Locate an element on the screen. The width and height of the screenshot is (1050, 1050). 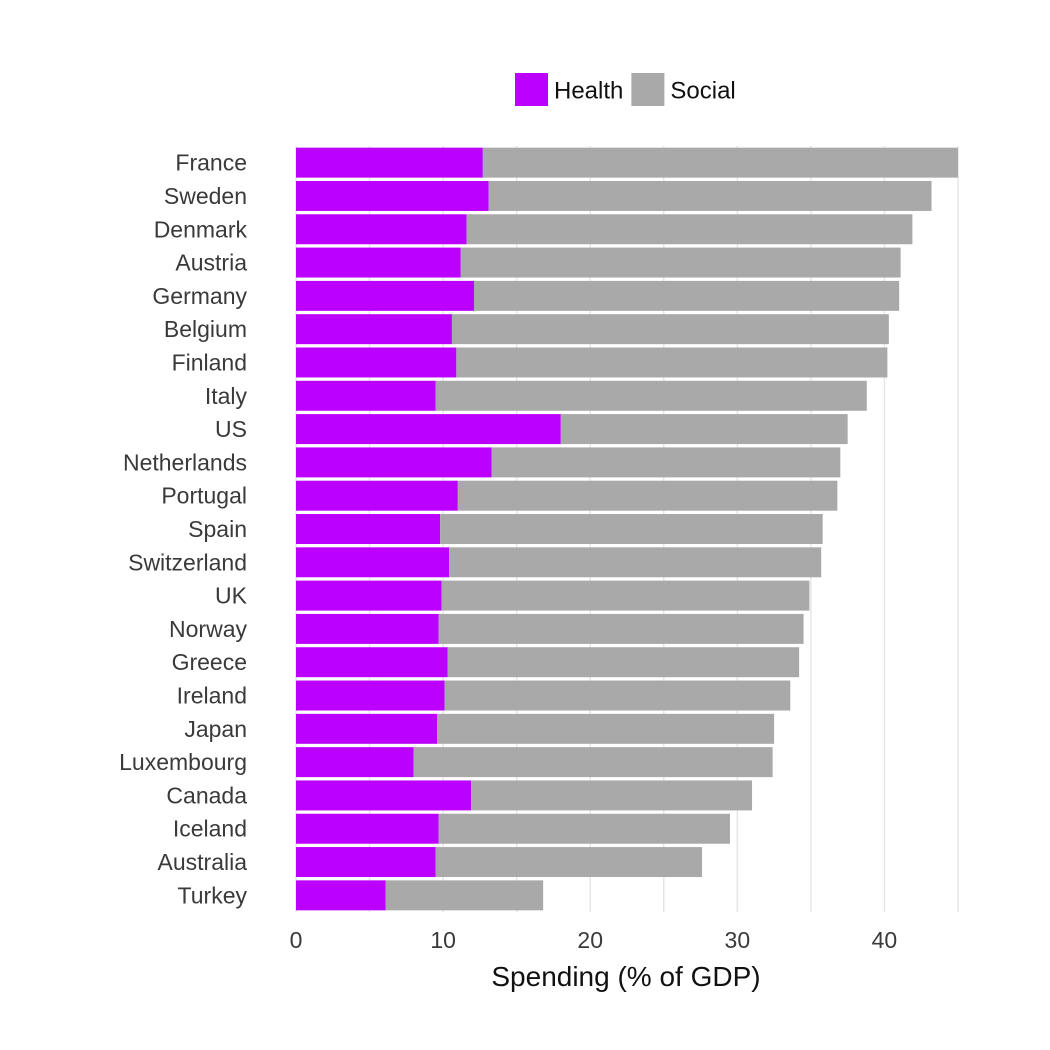
bar-social-ireland is located at coordinates (617, 695).